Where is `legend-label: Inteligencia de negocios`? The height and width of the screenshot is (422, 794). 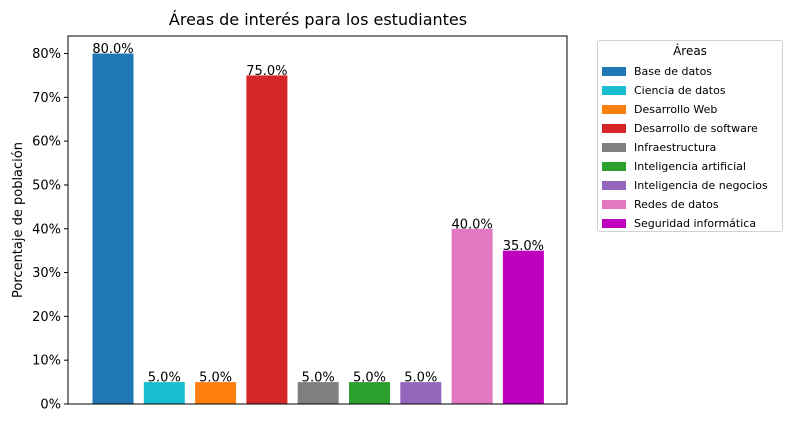
legend-label: Inteligencia de negocios is located at coordinates (701, 185).